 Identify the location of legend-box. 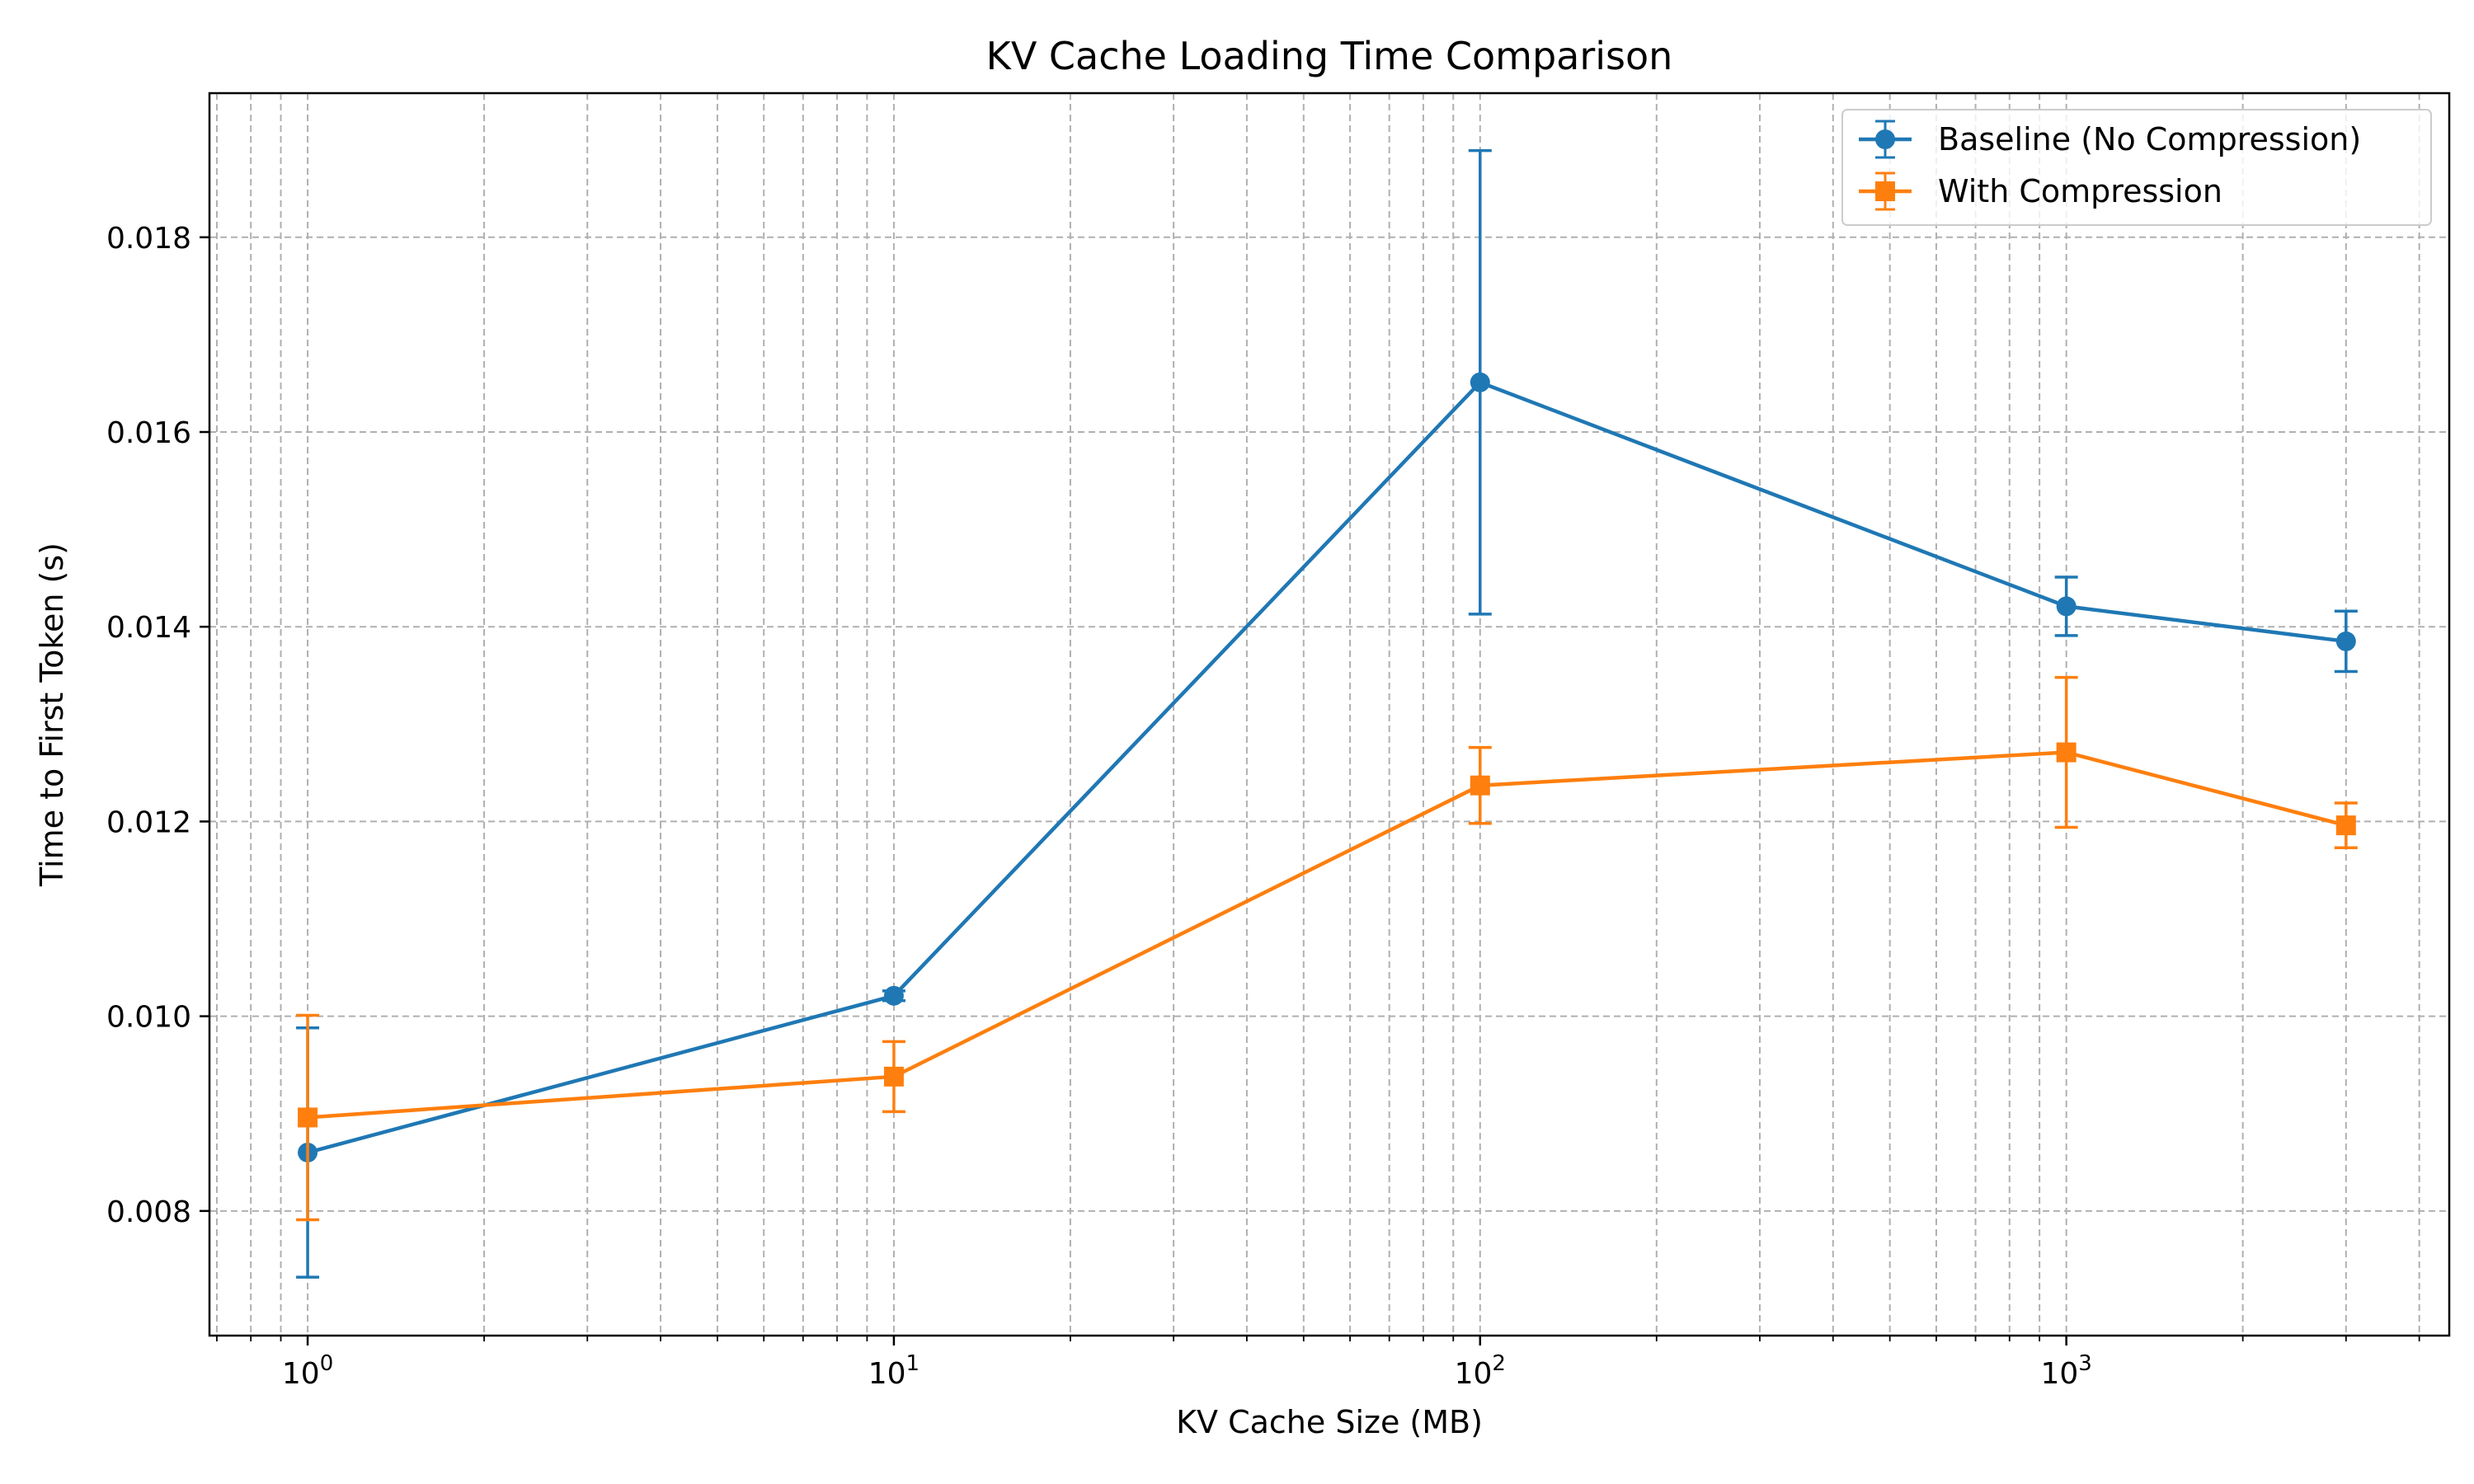
(2136, 167).